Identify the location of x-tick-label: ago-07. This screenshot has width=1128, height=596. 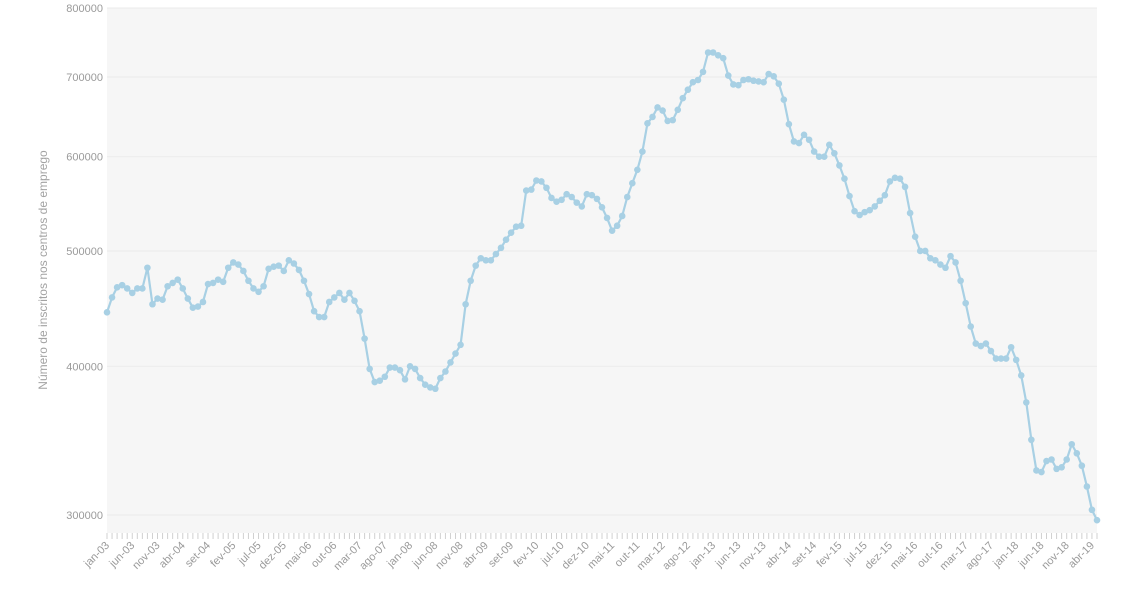
(373, 556).